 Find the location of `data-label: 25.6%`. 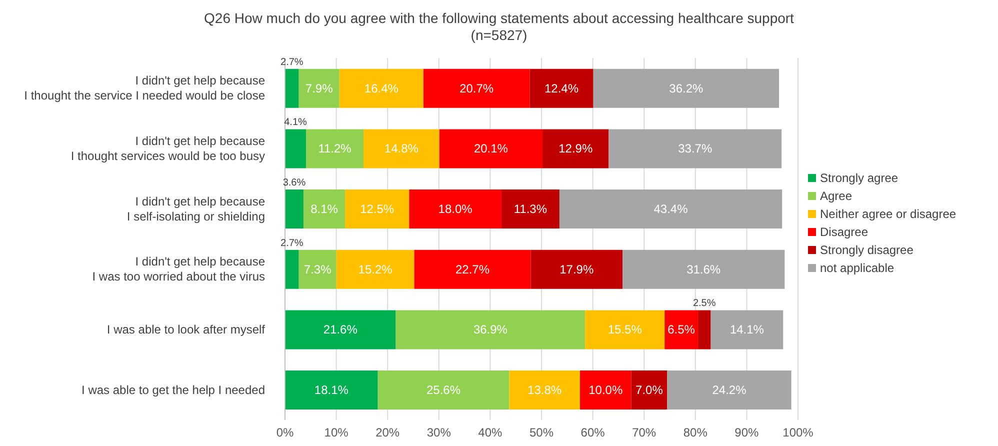

data-label: 25.6% is located at coordinates (443, 390).